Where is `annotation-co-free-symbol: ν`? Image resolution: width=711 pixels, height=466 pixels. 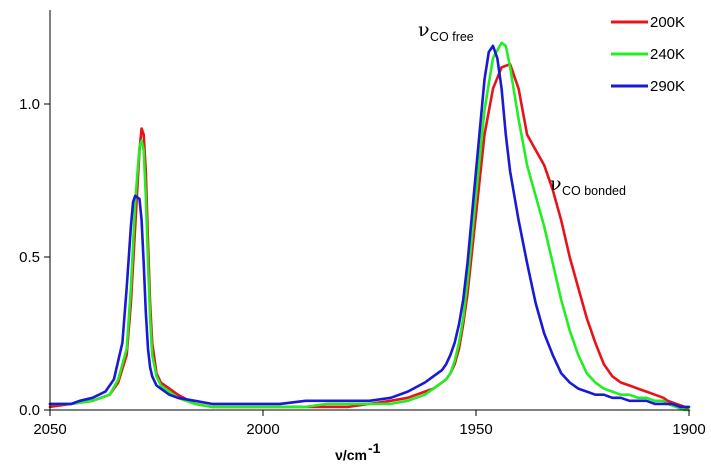 annotation-co-free-symbol: ν is located at coordinates (424, 30).